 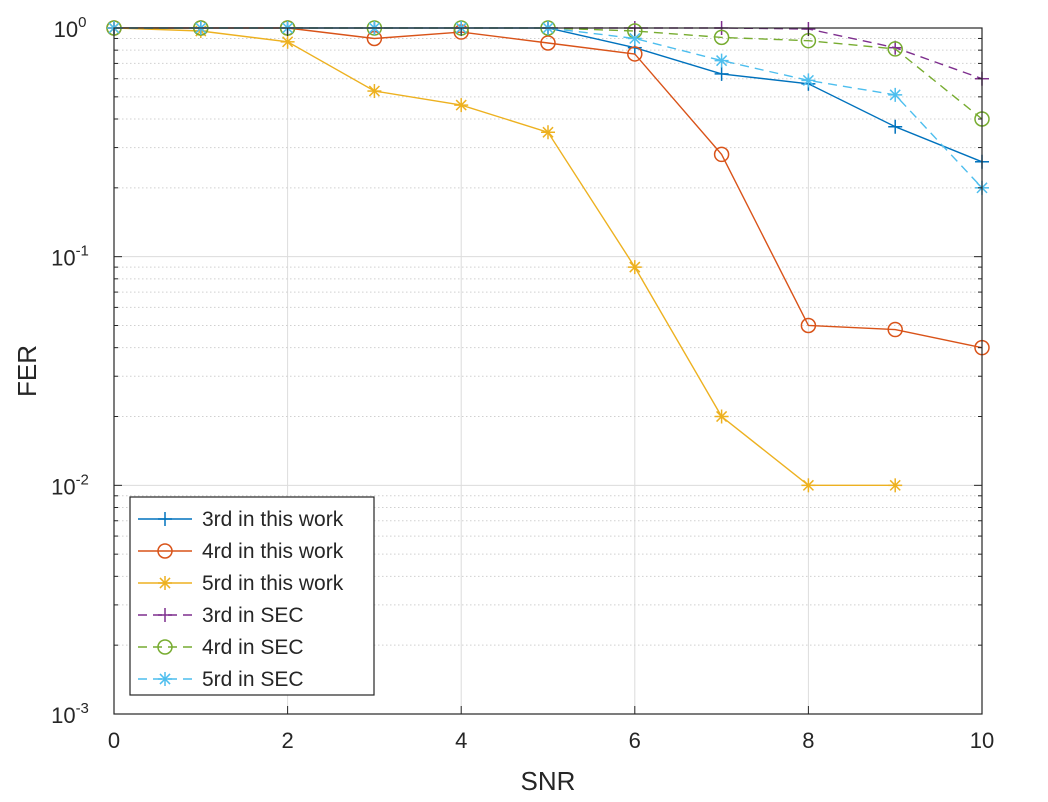 I want to click on legend-item: 5rd in SEC, so click(x=221, y=679).